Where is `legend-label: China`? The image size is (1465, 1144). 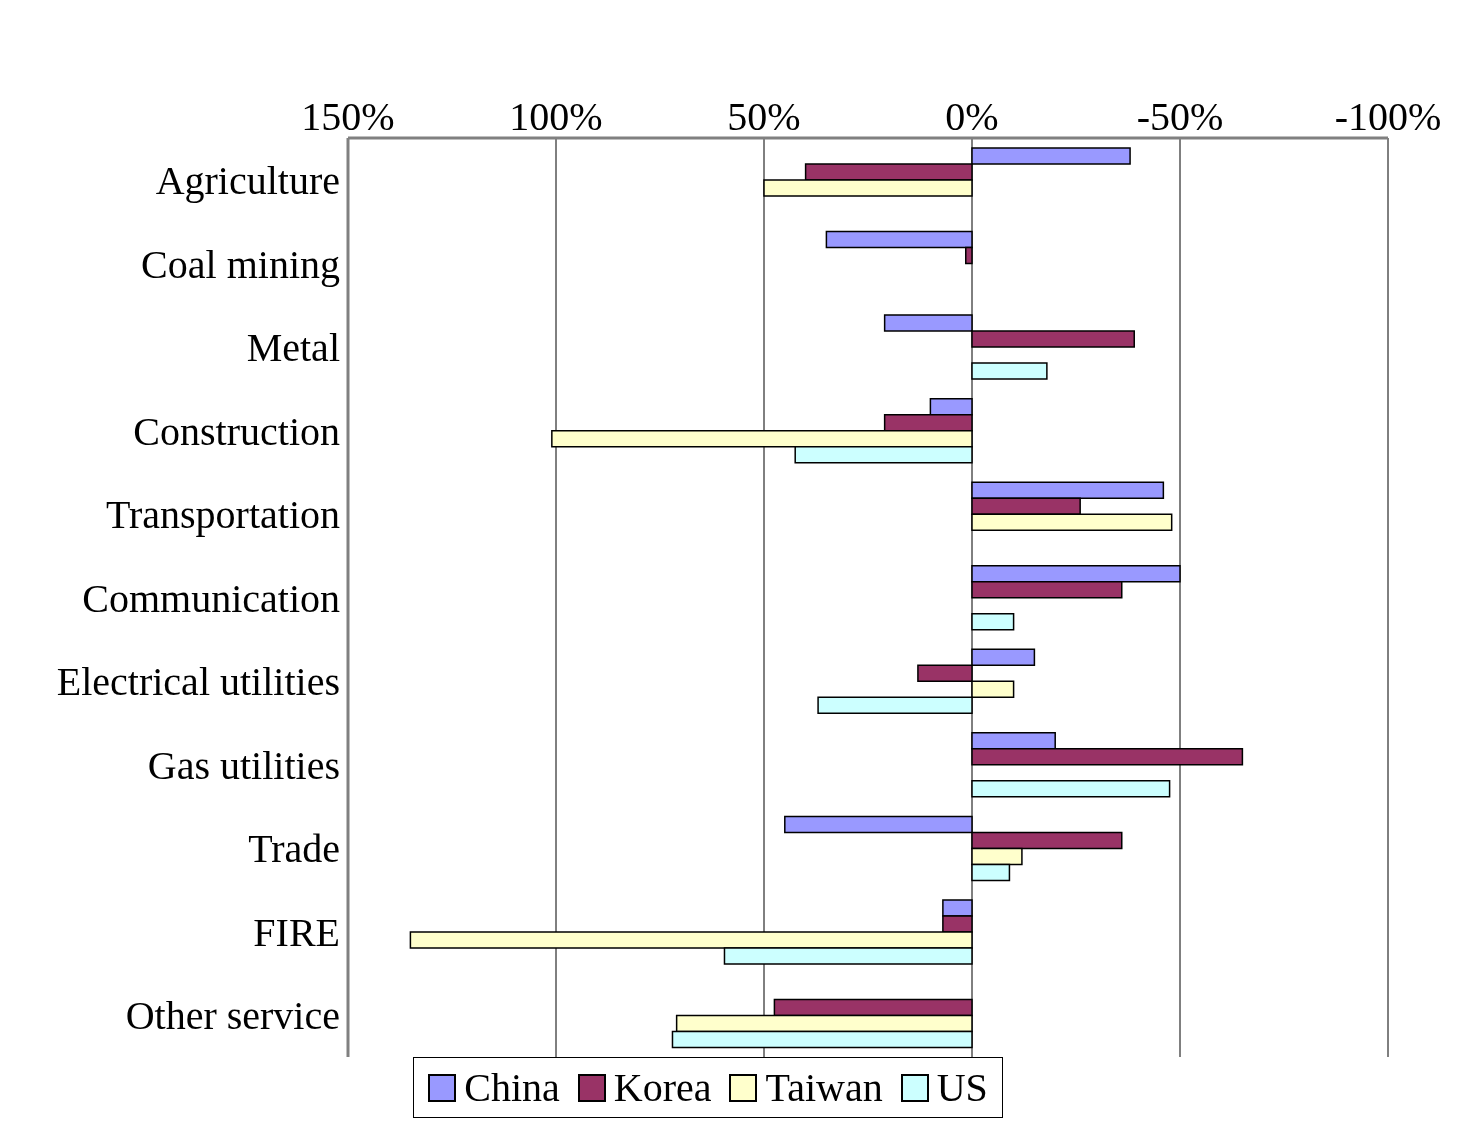 legend-label: China is located at coordinates (512, 1087).